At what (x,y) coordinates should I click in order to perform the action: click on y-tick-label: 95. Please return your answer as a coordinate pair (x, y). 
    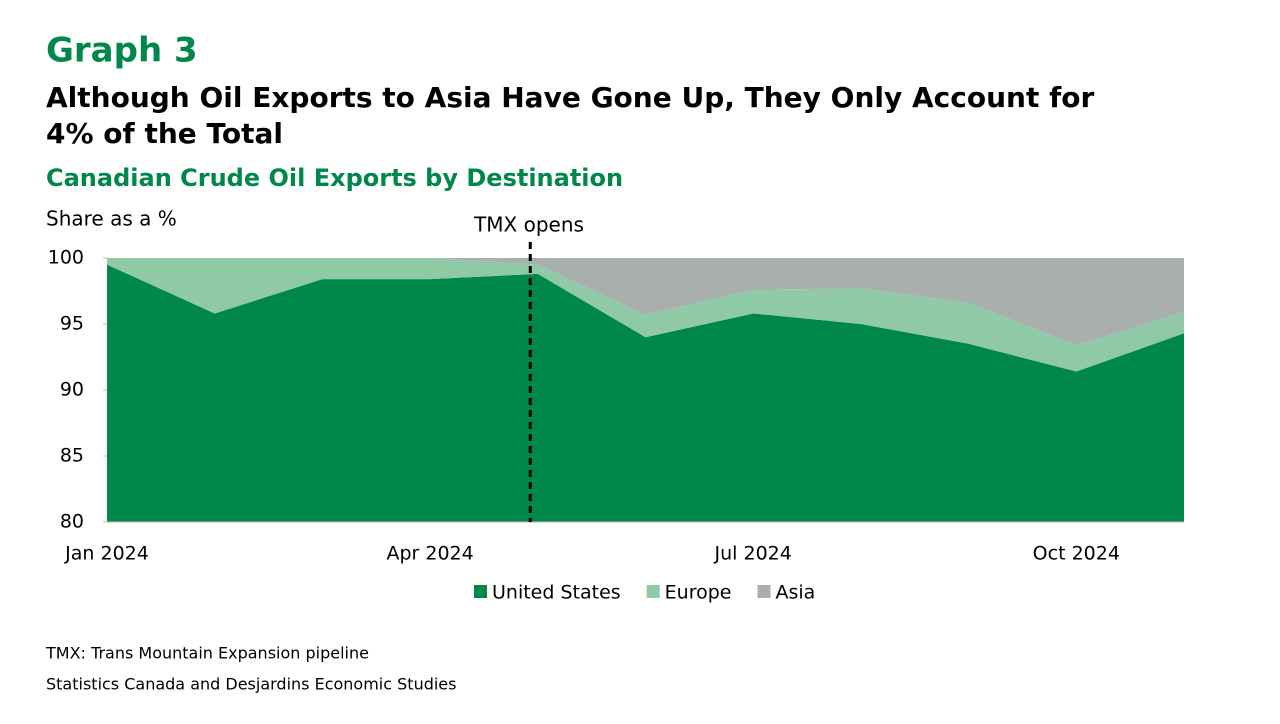
    Looking at the image, I should click on (72, 324).